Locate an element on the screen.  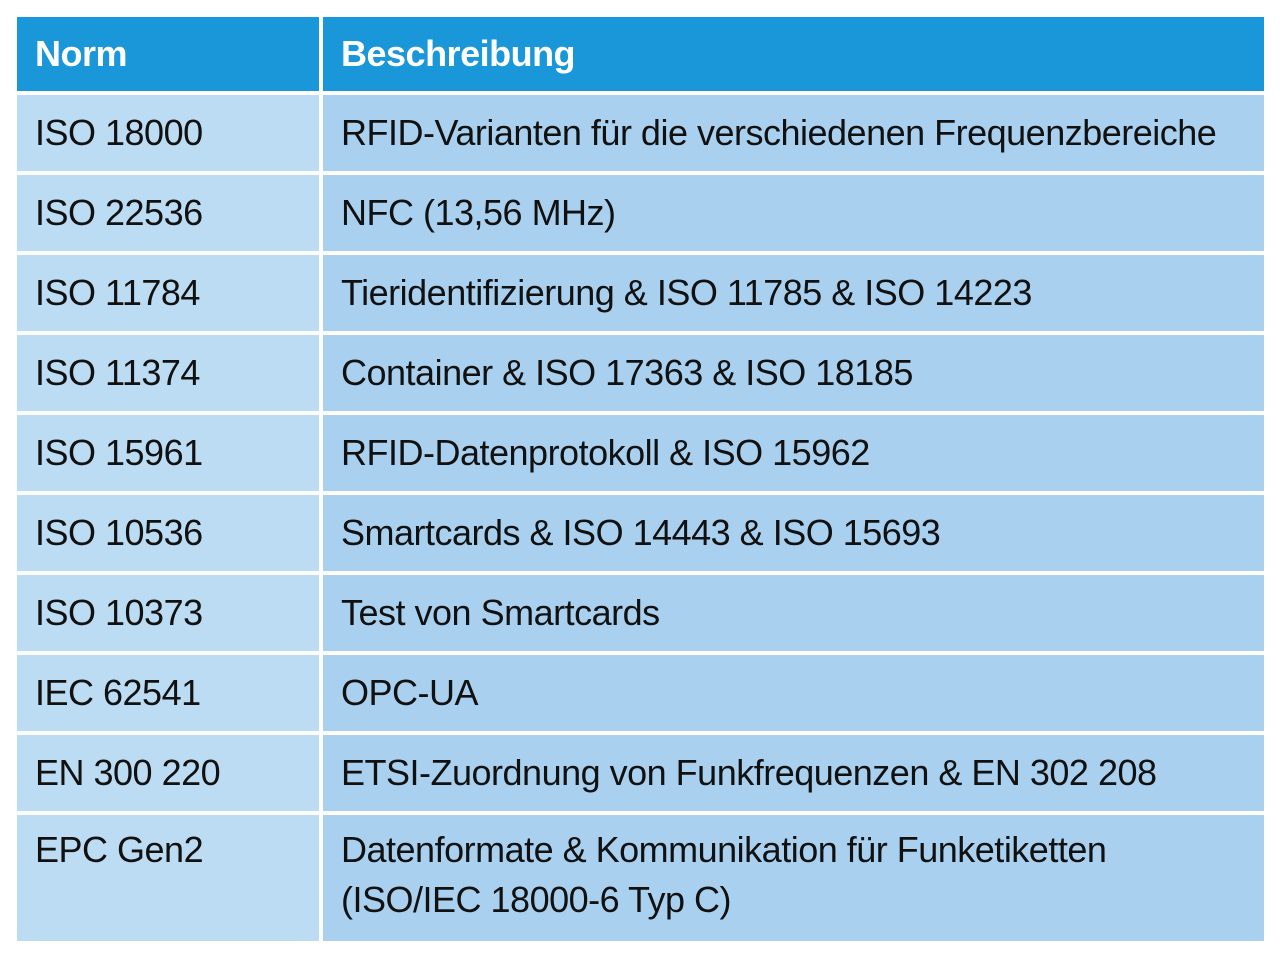
norm-cell: EN 300 220 is located at coordinates (168, 773).